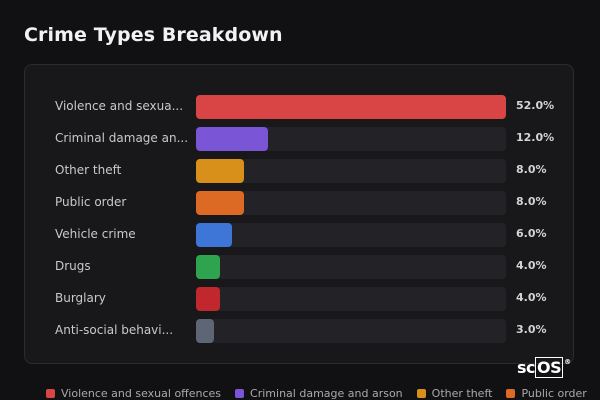 The height and width of the screenshot is (400, 600). What do you see at coordinates (91, 202) in the screenshot?
I see `bar-category-label: Public order` at bounding box center [91, 202].